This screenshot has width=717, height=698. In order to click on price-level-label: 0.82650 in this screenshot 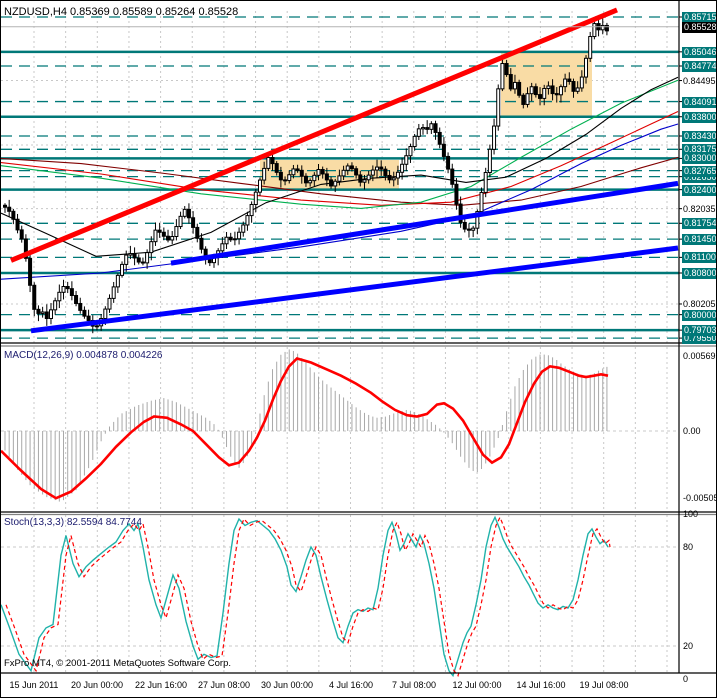, I will do `click(699, 177)`.